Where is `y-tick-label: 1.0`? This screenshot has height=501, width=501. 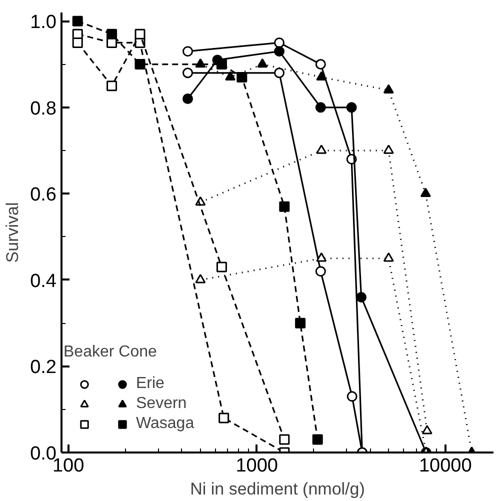
y-tick-label: 1.0 is located at coordinates (43, 23).